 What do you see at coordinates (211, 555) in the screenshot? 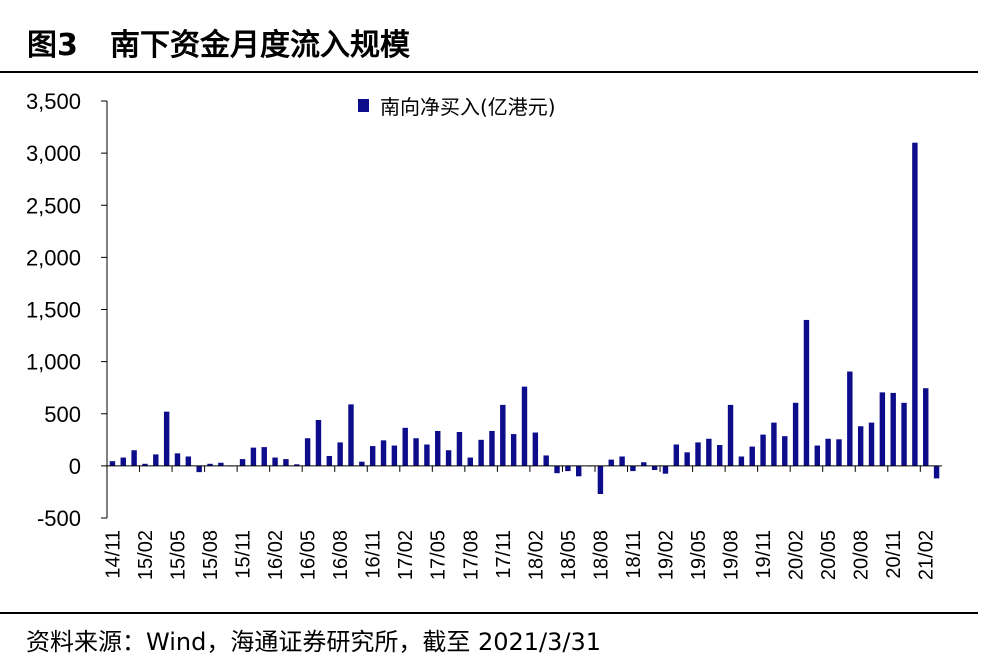
I see `x-tick-label: 15/08` at bounding box center [211, 555].